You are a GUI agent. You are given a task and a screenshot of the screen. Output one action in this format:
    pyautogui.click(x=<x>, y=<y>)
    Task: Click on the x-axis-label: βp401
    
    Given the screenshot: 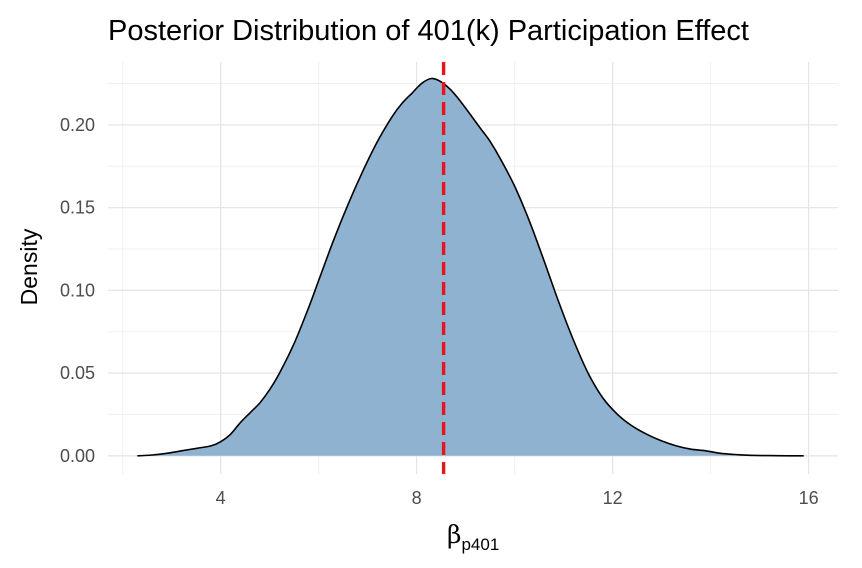 What is the action you would take?
    pyautogui.click(x=473, y=537)
    